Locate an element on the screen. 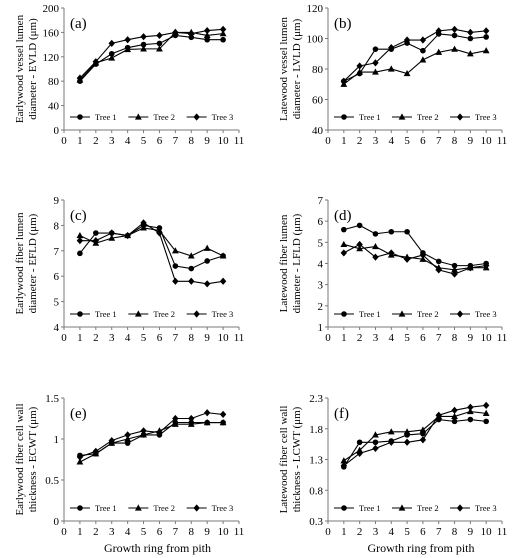  x-tick-label: 6 is located at coordinates (423, 532).